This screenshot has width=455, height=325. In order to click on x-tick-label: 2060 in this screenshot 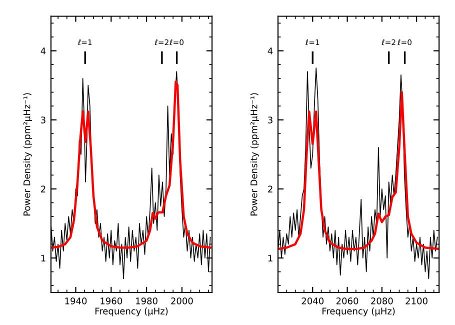, I will do `click(347, 301)`.